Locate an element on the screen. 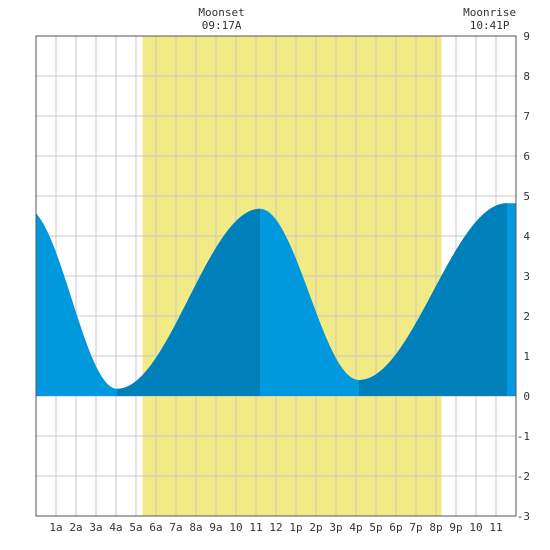 This screenshot has height=550, width=550. y-tick-label: -2 is located at coordinates (523, 476).